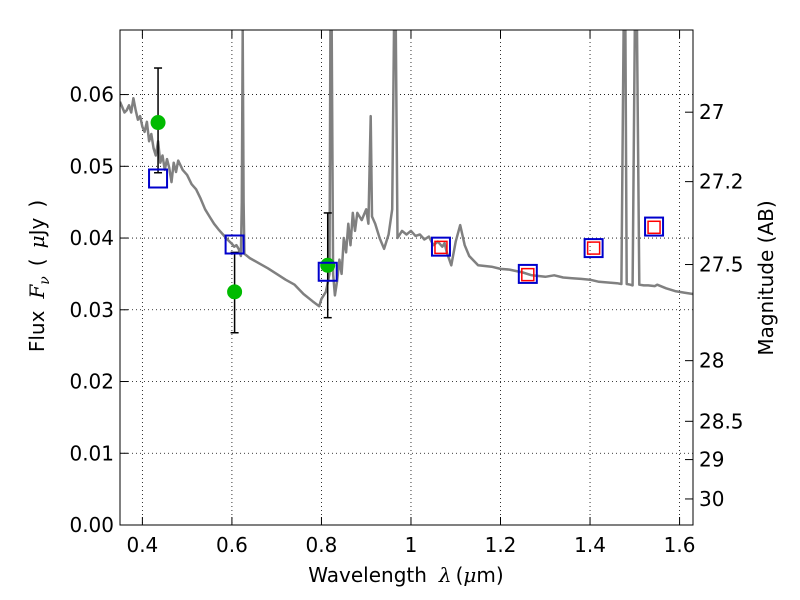  I want to click on y-tick-label: 0.05, so click(91, 166).